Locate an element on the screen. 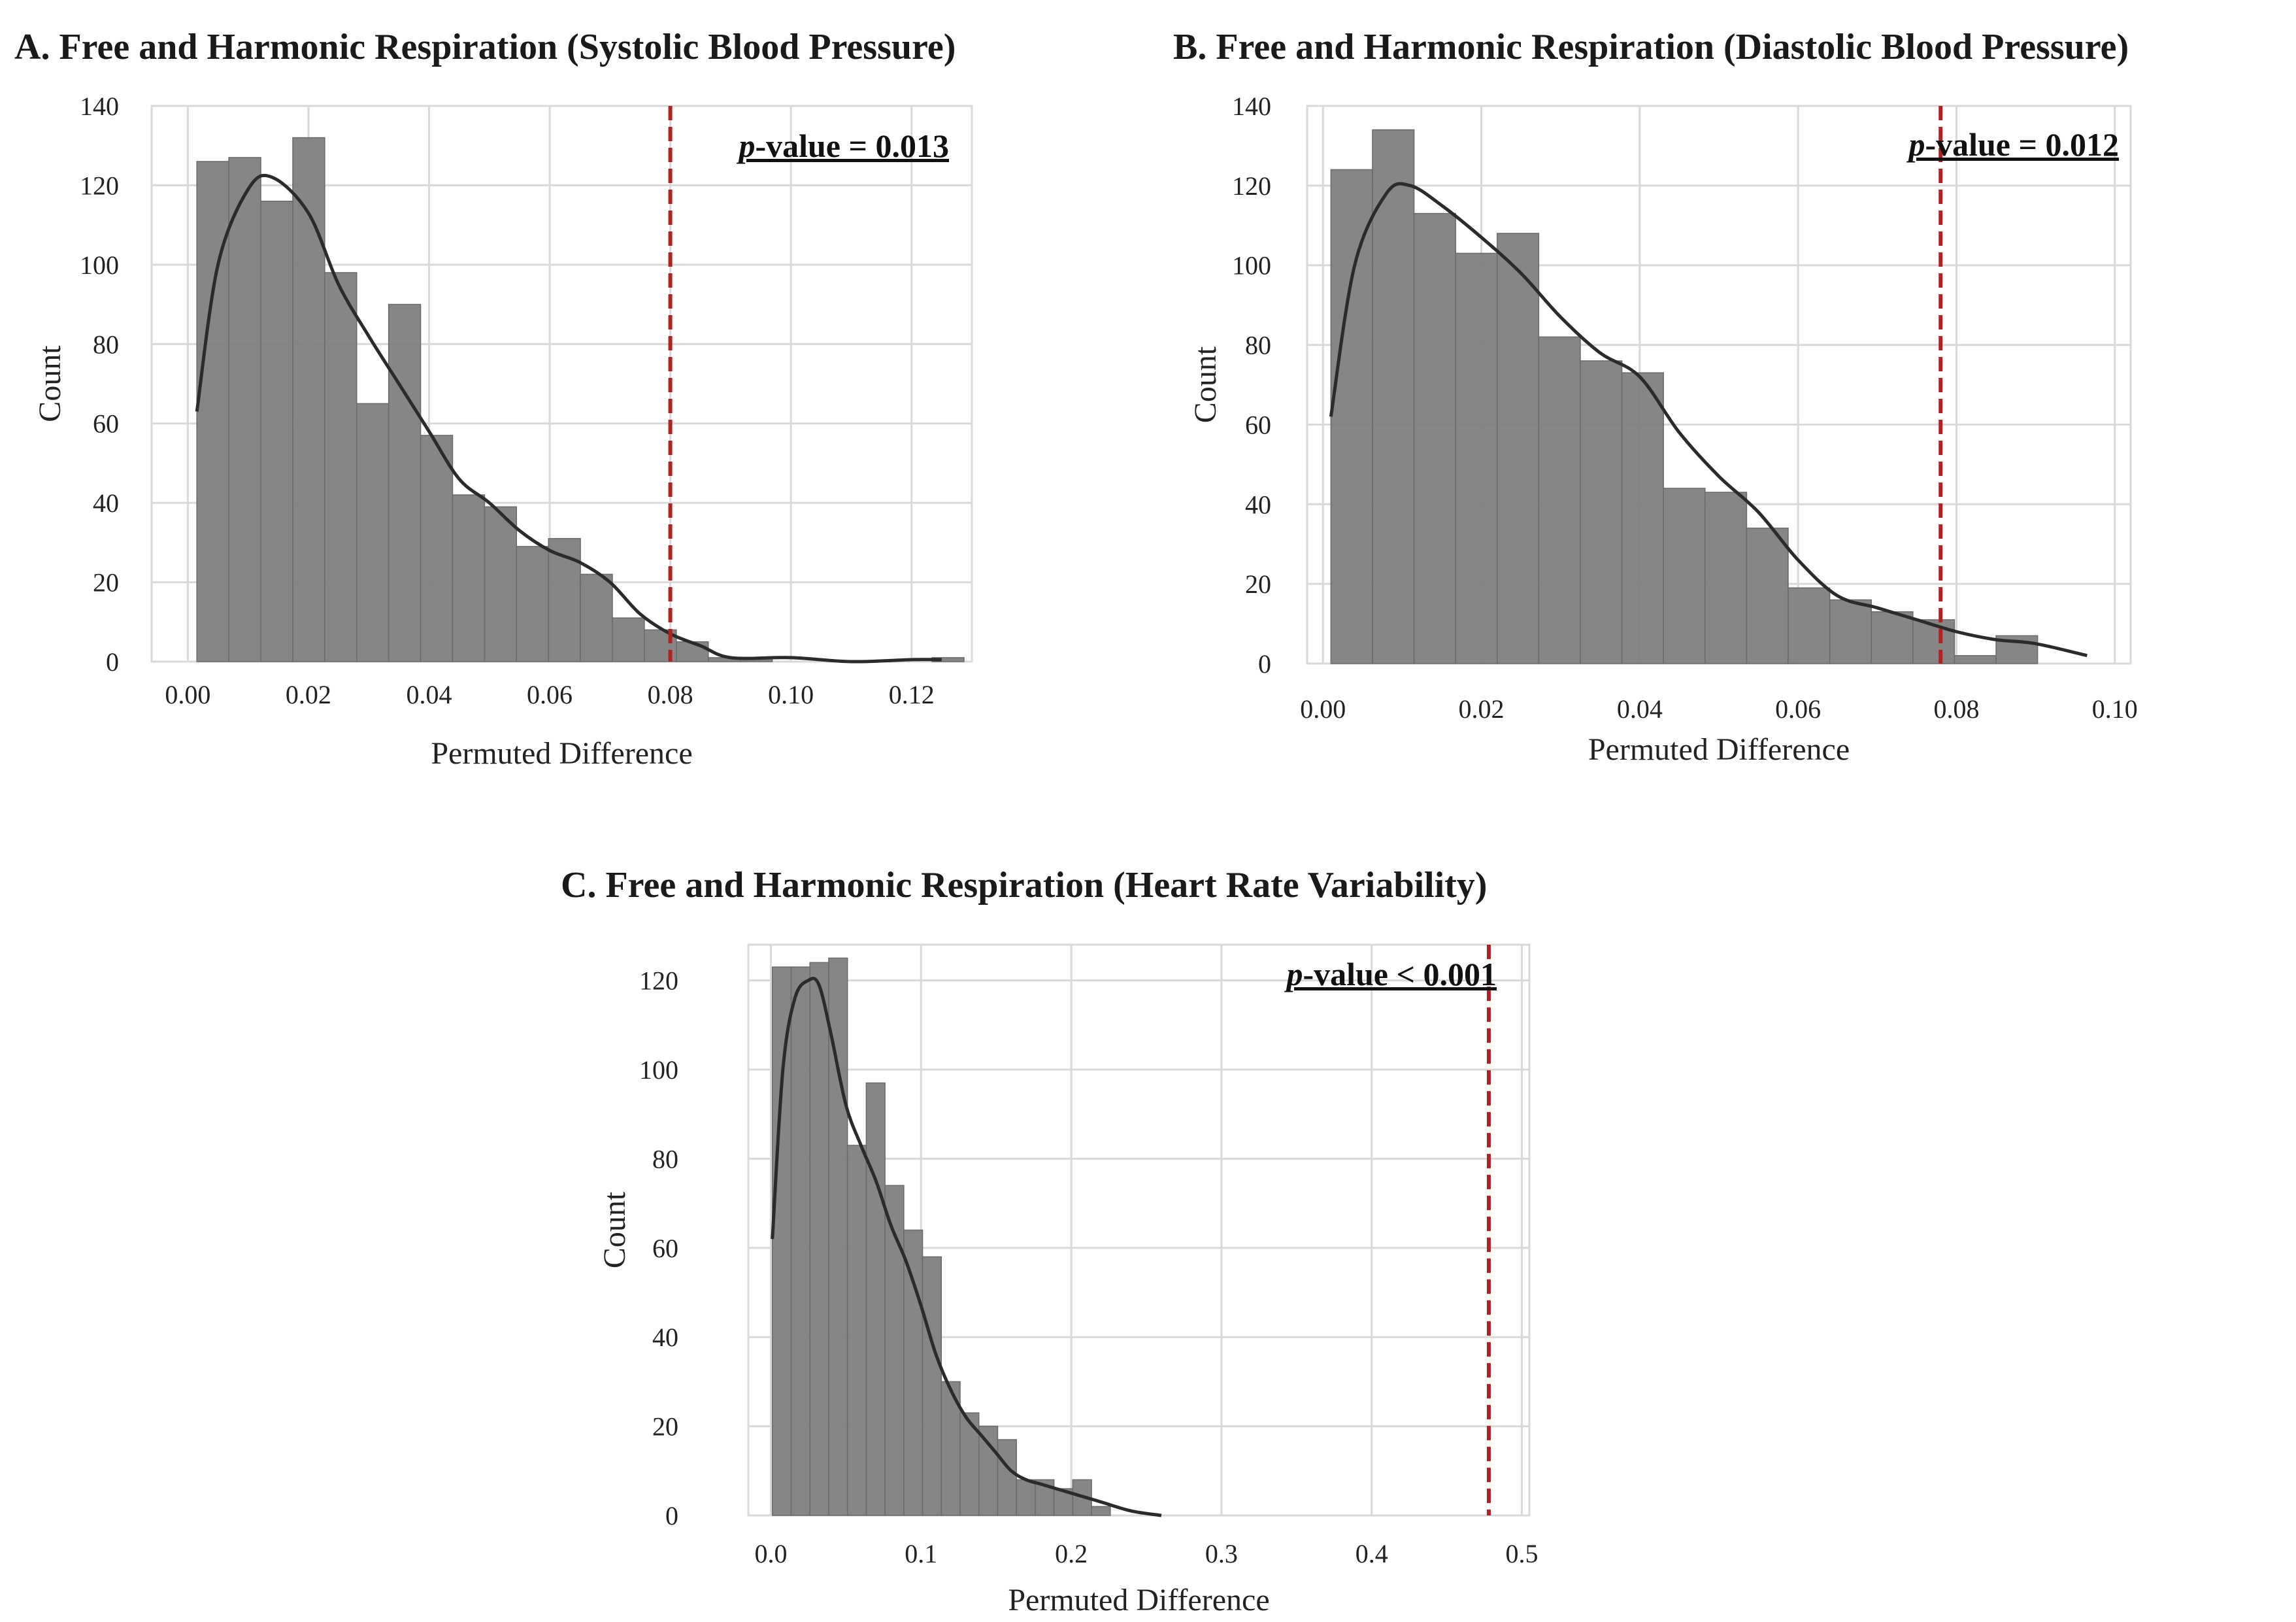  chart-b-xtick-label: 0.06 is located at coordinates (1798, 709).